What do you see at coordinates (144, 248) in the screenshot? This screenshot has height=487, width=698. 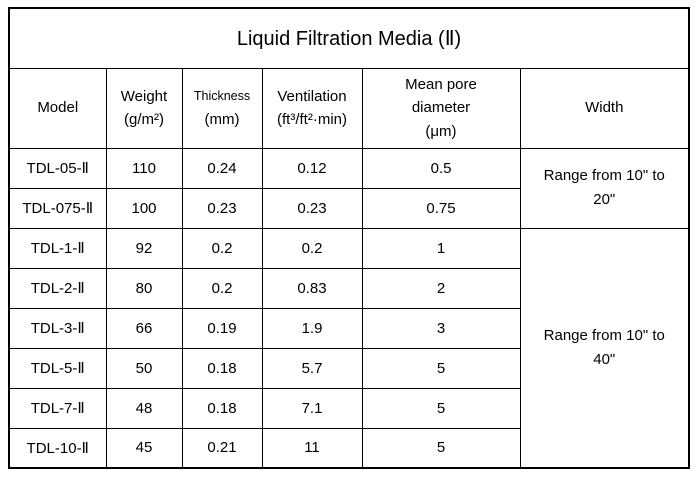 I see `weight-cell: 92` at bounding box center [144, 248].